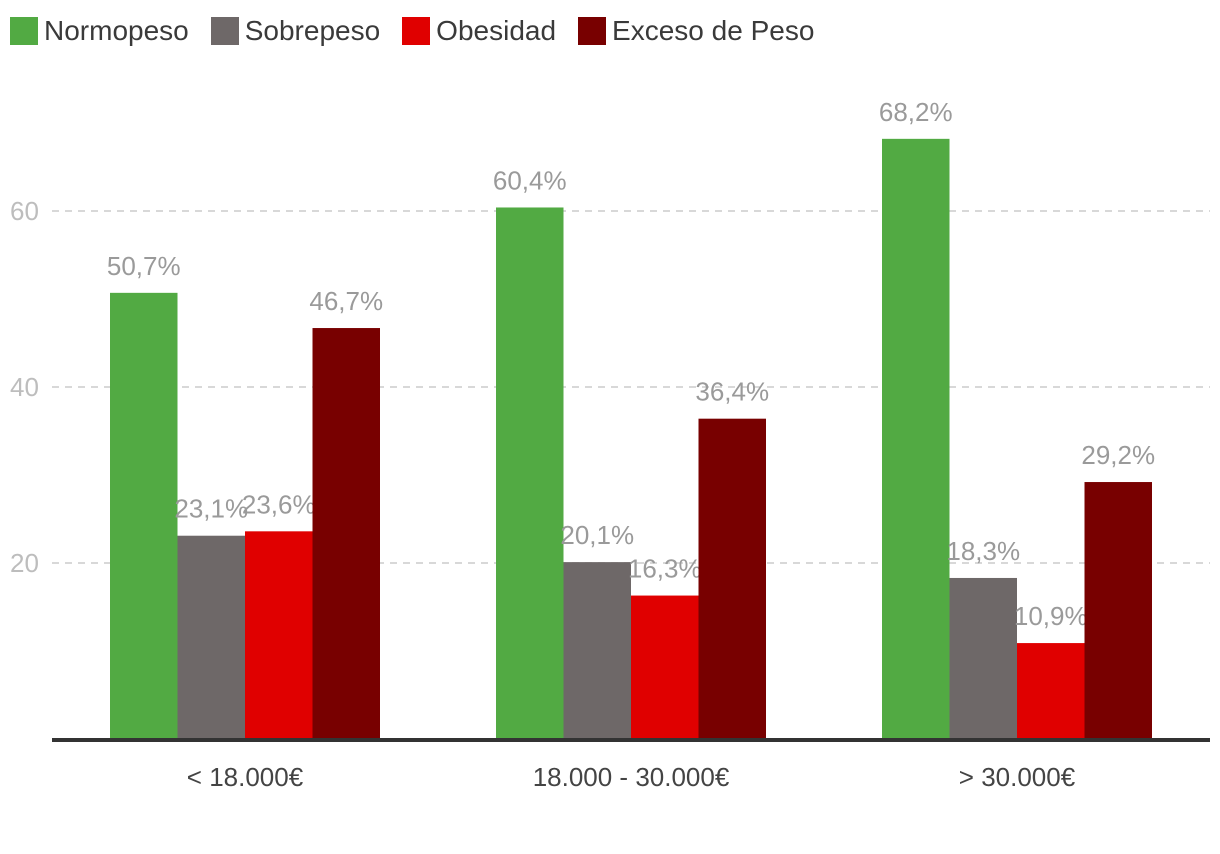 This screenshot has height=854, width=1220. What do you see at coordinates (245, 777) in the screenshot?
I see `x-tick-label: < 18.000€` at bounding box center [245, 777].